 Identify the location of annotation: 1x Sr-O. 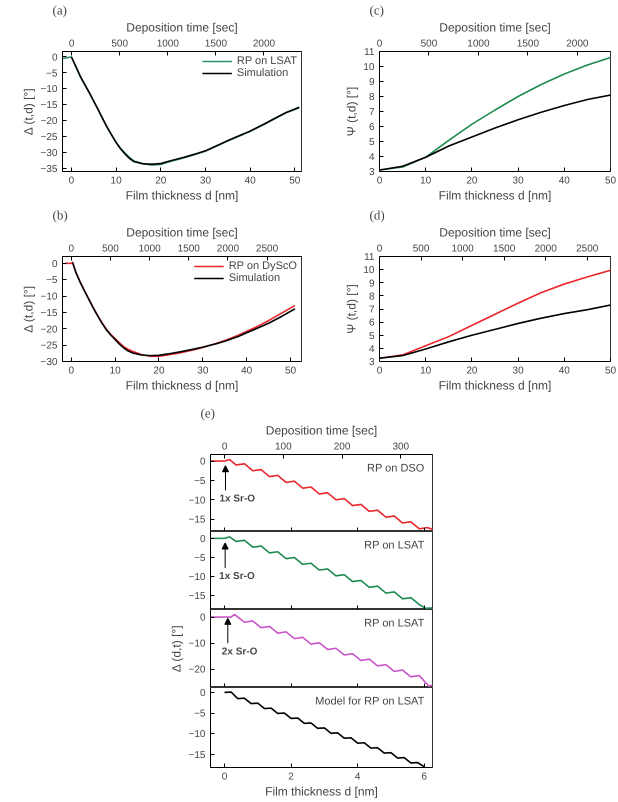
(237, 576).